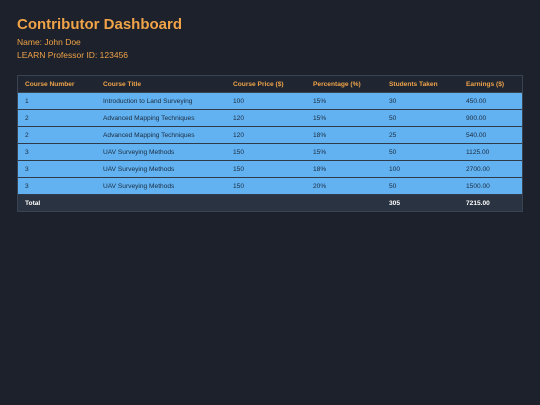 This screenshot has height=405, width=540. I want to click on page-title: Contributor Dashboard, so click(99, 24).